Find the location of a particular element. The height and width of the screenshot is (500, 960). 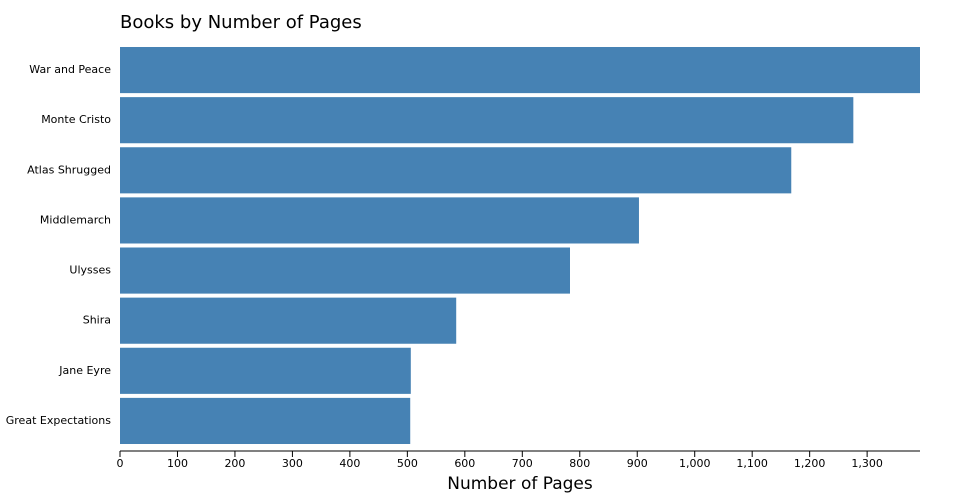

y-tick-label: Great Expectations is located at coordinates (59, 420).